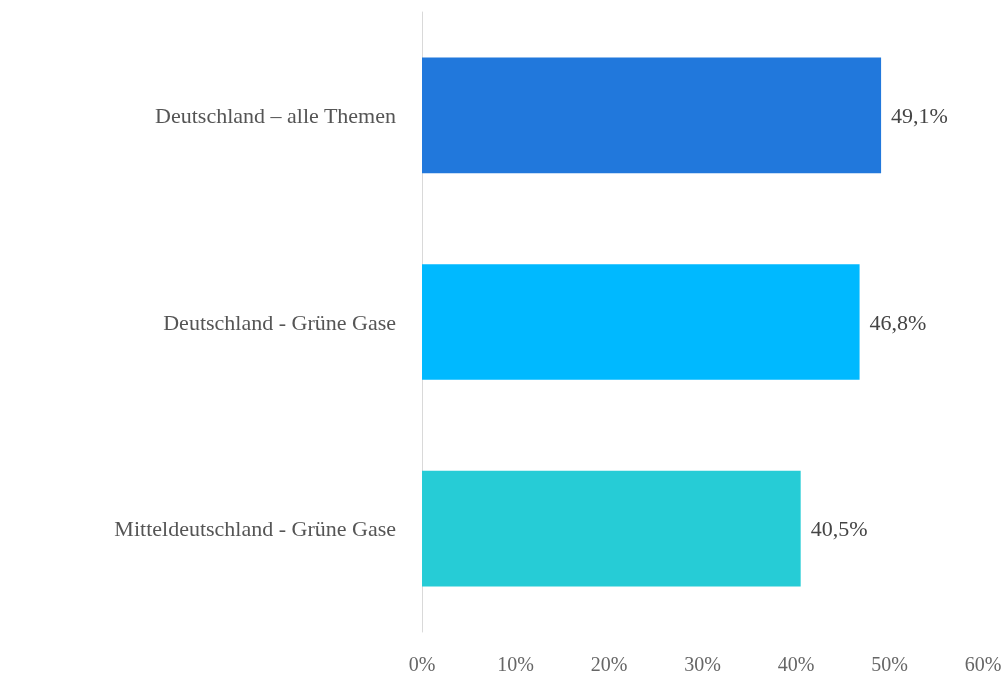  Describe the element at coordinates (839, 529) in the screenshot. I see `data-label: 40,5%` at that location.